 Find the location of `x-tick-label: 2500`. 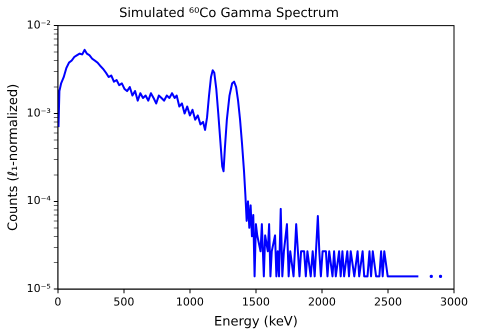

x-tick-label: 2500 is located at coordinates (388, 302).